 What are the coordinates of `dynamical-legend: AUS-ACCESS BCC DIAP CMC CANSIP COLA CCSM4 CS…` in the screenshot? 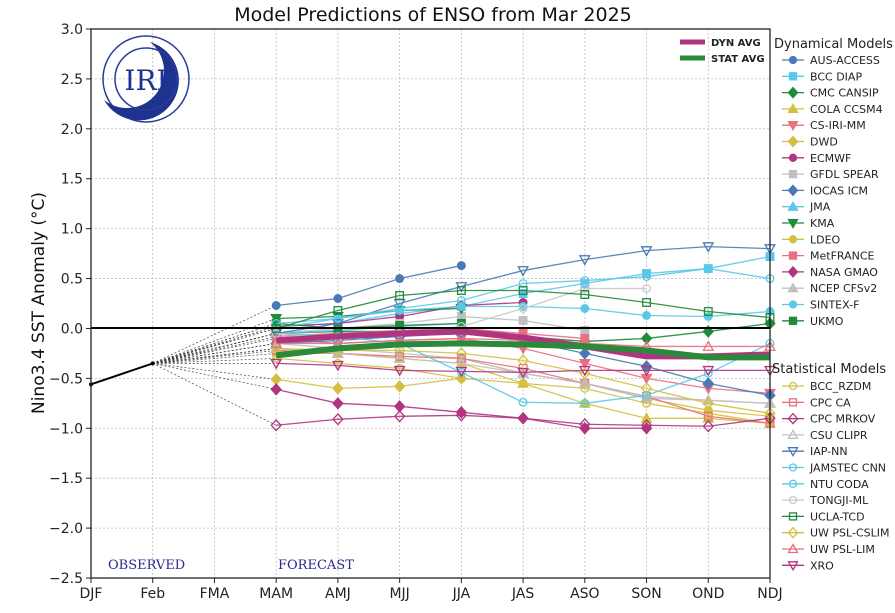 It's located at (832, 191).